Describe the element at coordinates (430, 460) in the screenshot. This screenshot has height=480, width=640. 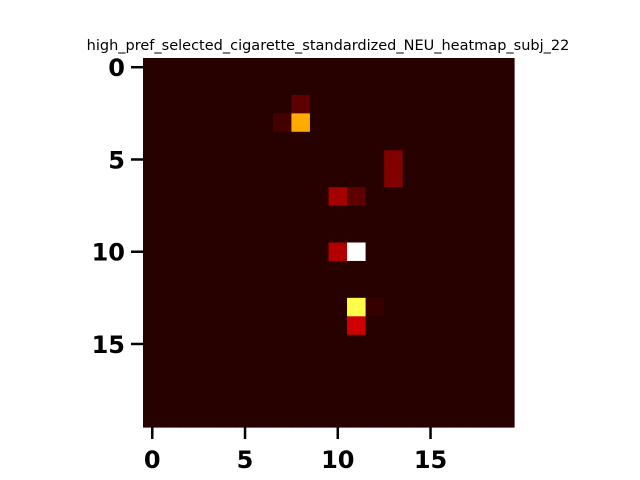
I see `x-tick-label: 15` at that location.